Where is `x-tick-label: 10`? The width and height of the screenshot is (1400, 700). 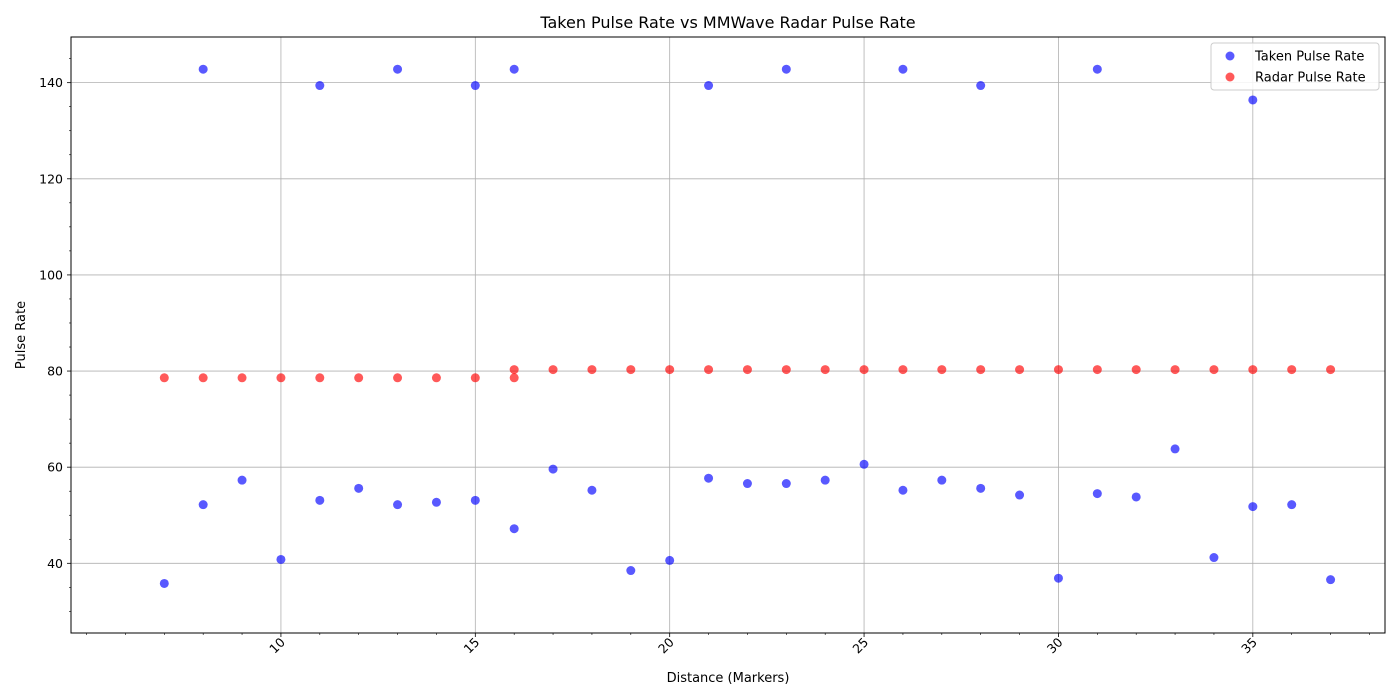 x-tick-label: 10 is located at coordinates (277, 645).